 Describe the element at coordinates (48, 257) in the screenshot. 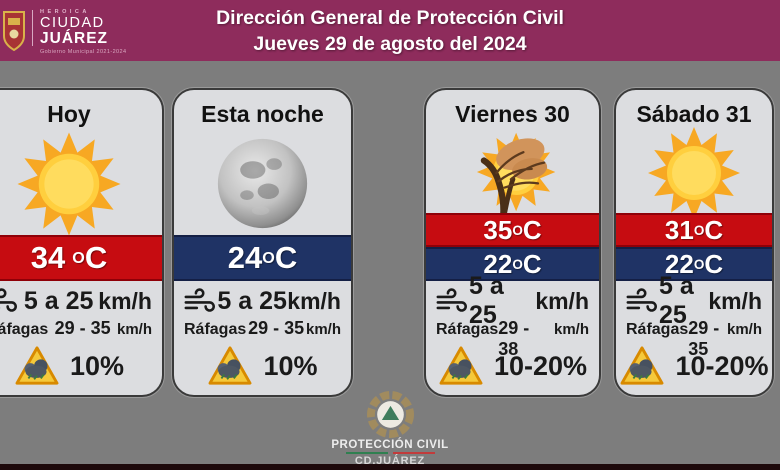

I see `high-temp-value: 34` at that location.